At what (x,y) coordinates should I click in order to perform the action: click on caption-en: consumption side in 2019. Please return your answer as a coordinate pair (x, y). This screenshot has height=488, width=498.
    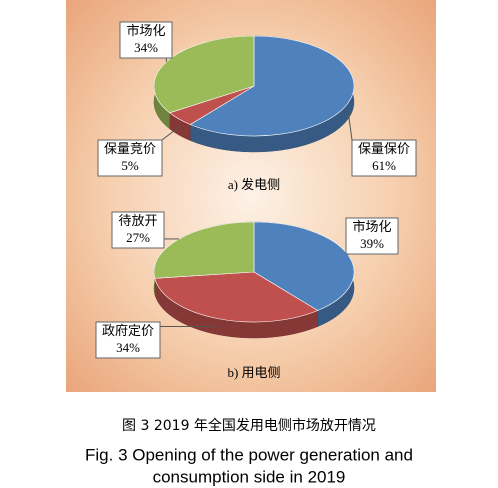
    Looking at the image, I should click on (249, 476).